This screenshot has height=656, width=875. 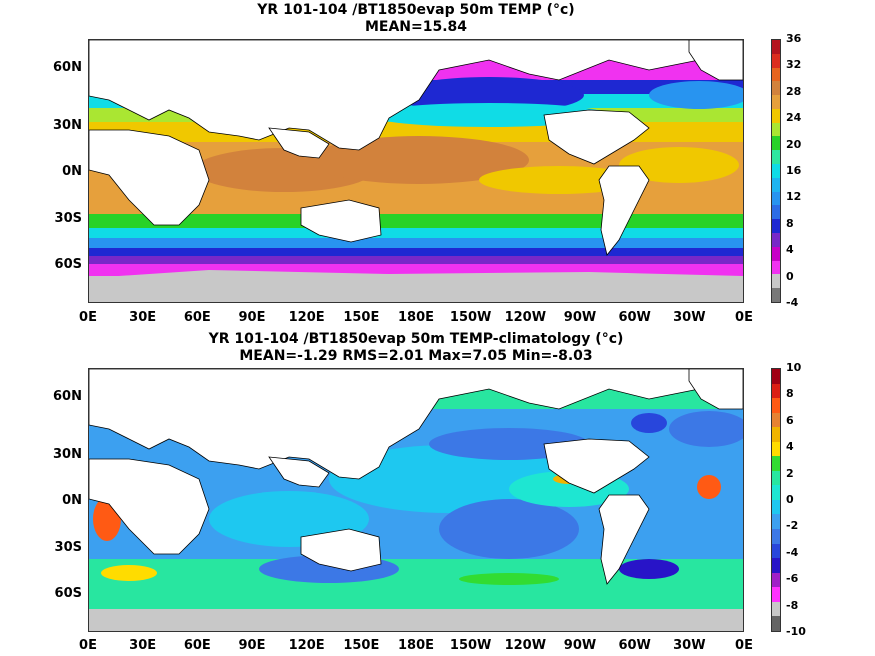 I want to click on bottom-colorbar, so click(x=776, y=500).